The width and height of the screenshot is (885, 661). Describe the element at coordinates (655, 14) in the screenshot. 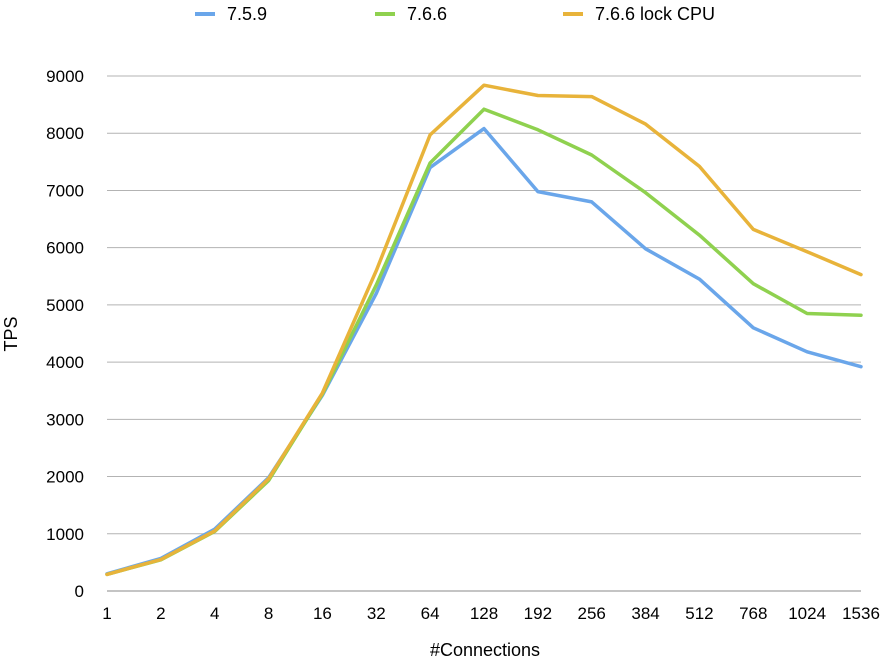

I see `legend-label-3: 7.6.6 lock CPU` at that location.